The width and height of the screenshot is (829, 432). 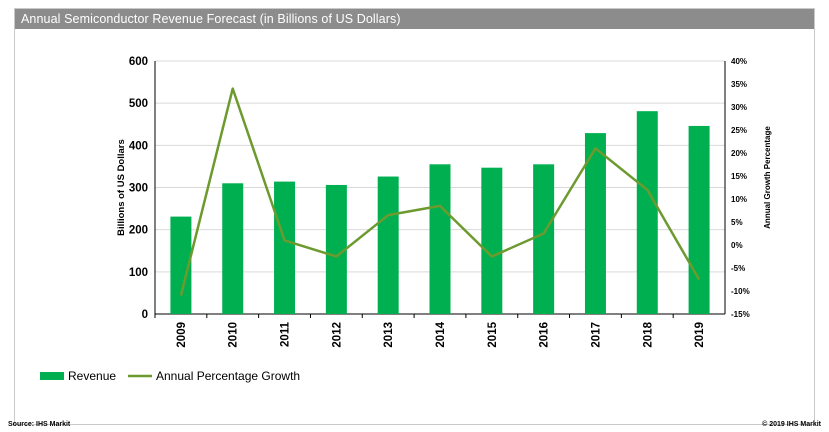 I want to click on legend-label-revenue: Revenue, so click(x=92, y=376).